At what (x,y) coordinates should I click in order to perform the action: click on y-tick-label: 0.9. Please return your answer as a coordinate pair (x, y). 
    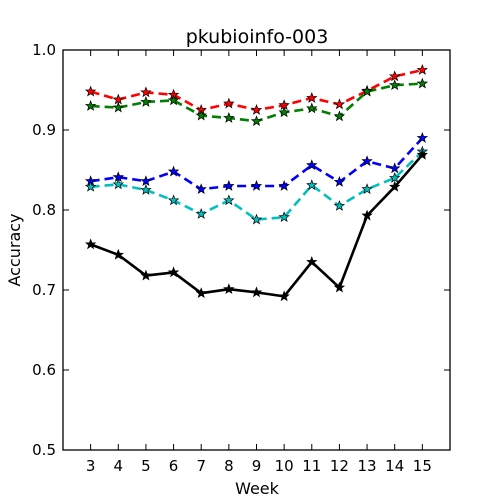
    Looking at the image, I should click on (44, 130).